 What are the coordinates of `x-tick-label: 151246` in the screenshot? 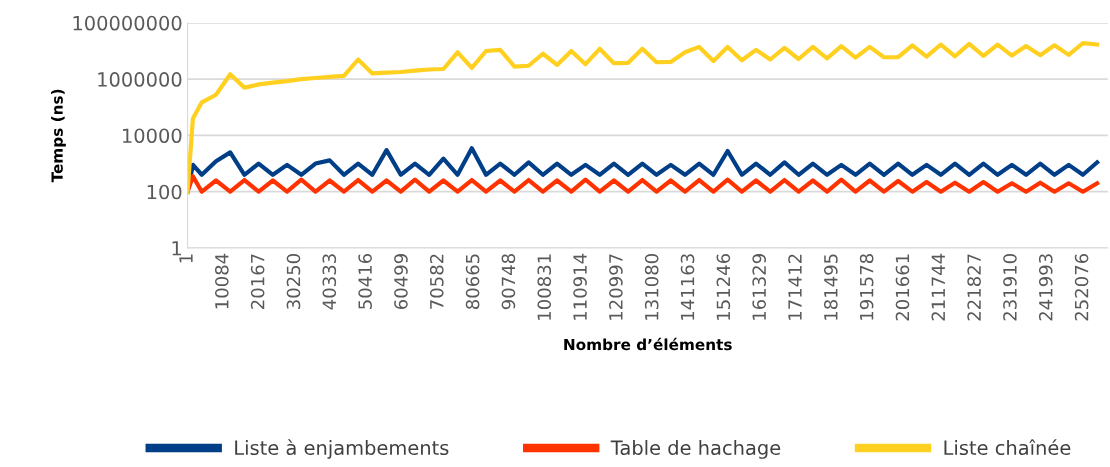 It's located at (723, 286).